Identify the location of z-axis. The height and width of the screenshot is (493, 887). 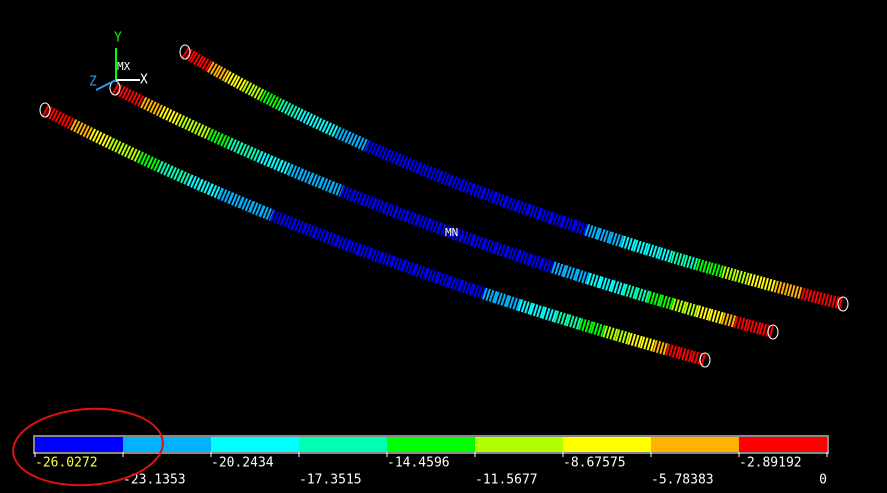
(106, 85).